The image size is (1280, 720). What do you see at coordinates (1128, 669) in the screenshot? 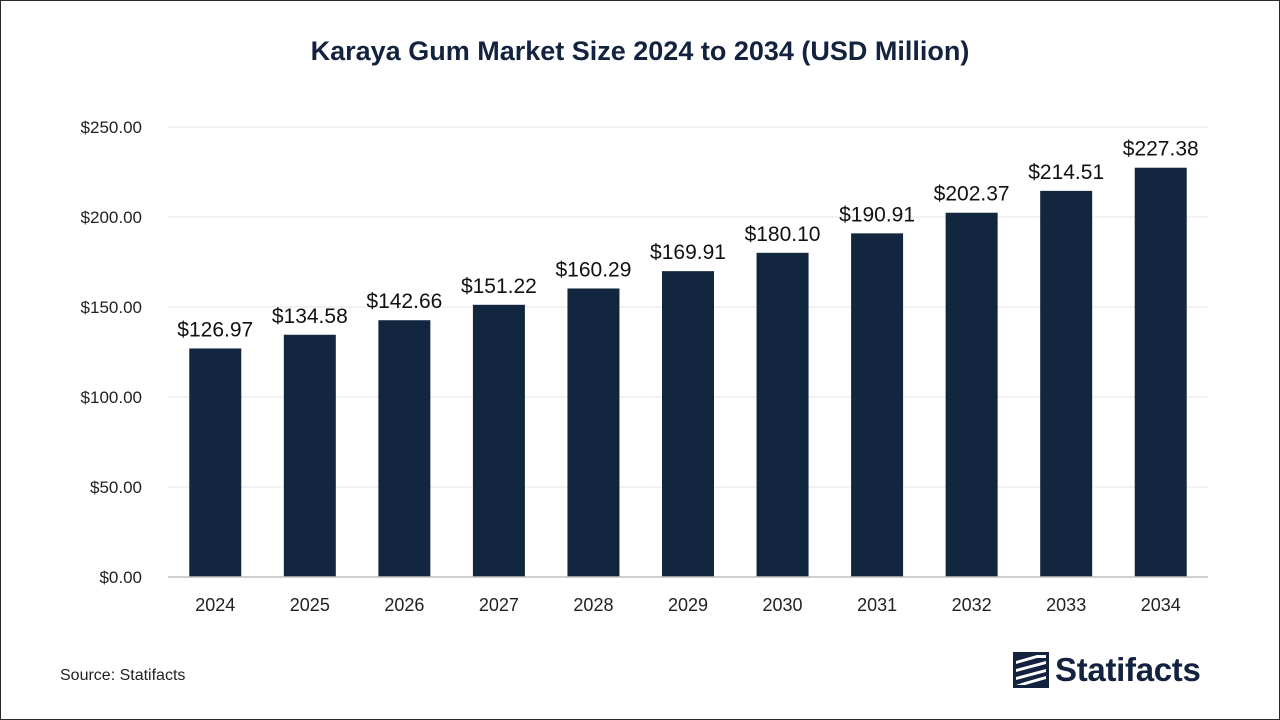
I see `brand-name: Statifacts` at bounding box center [1128, 669].